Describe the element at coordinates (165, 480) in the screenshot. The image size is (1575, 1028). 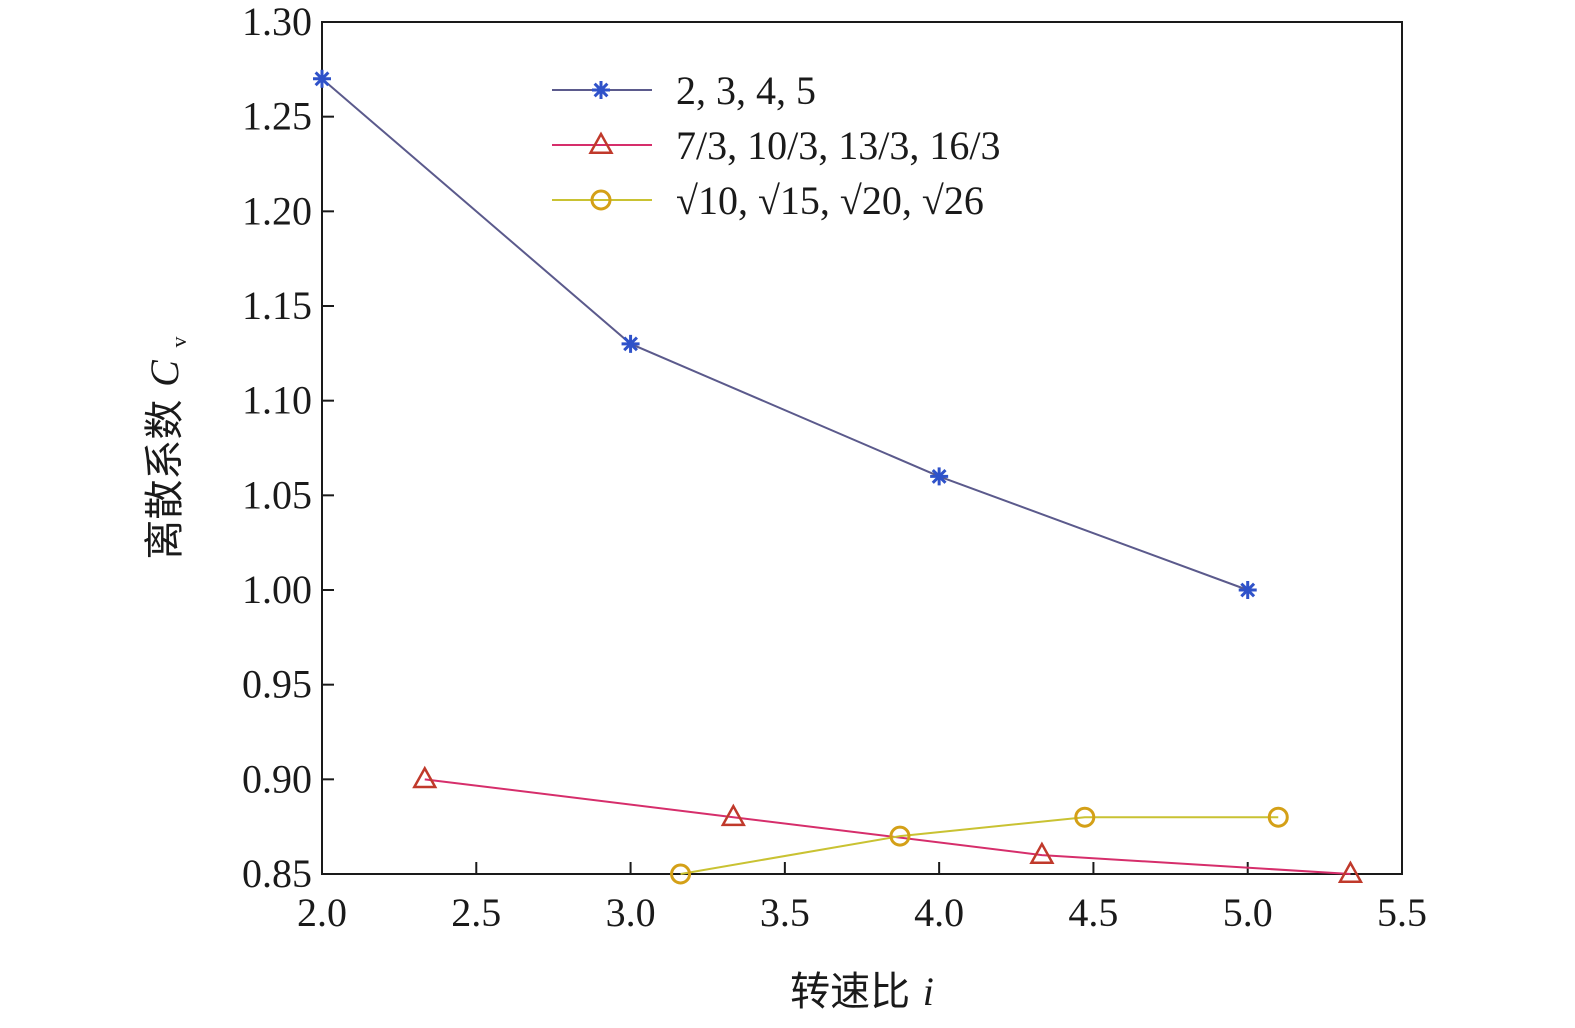
I see `y-axis-label-text: 离散系数` at that location.